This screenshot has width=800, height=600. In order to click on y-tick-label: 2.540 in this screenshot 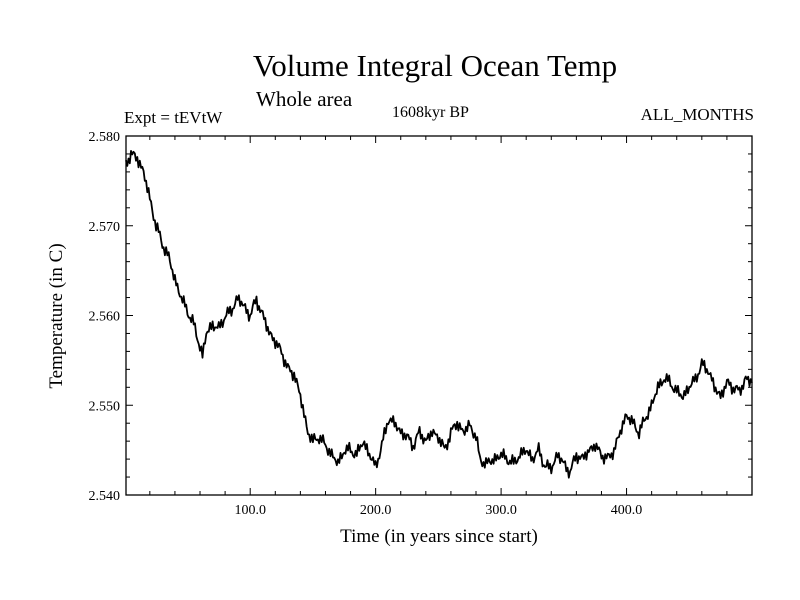, I will do `click(105, 496)`.